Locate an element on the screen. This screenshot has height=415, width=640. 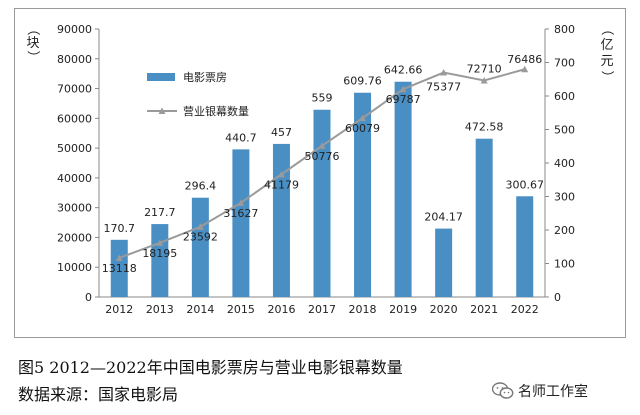
bar-data-label: 204.17 is located at coordinates (443, 217).